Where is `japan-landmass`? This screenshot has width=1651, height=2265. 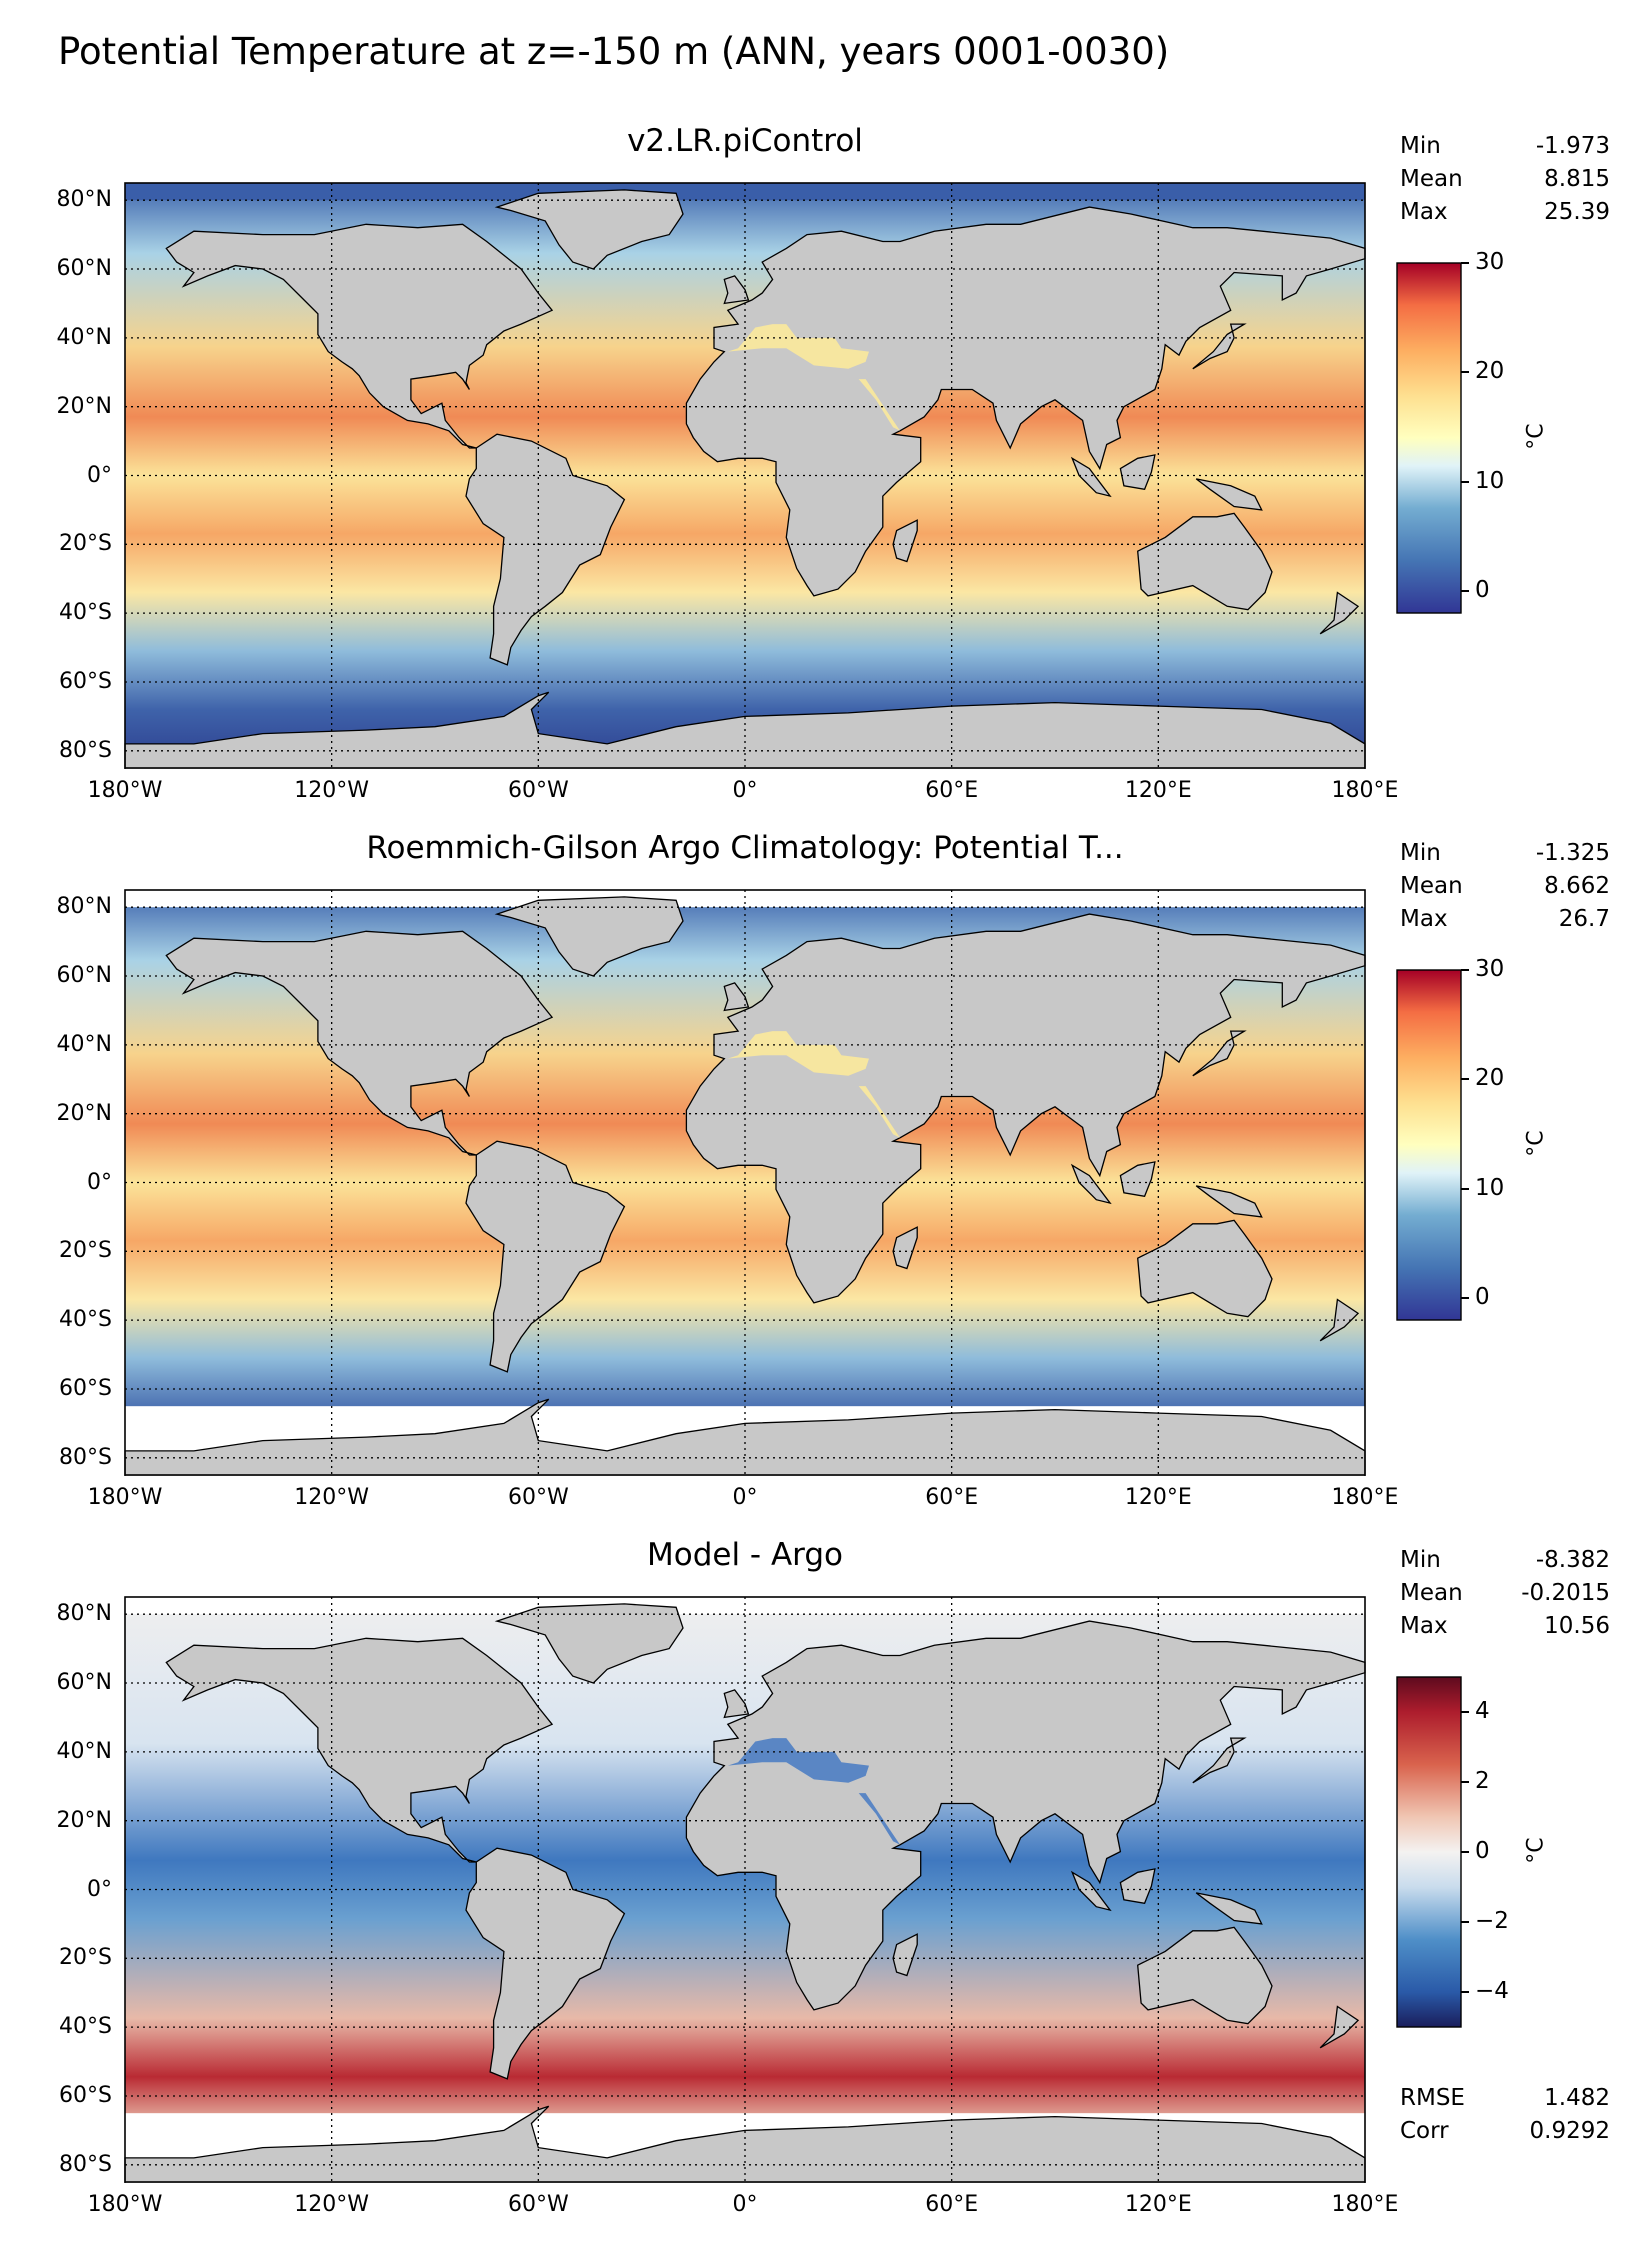 japan-landmass is located at coordinates (1219, 346).